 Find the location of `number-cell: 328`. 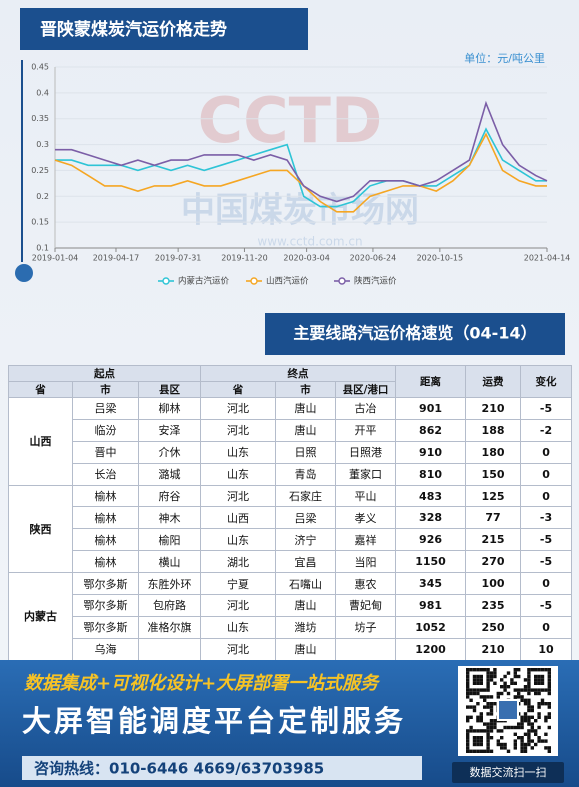

number-cell: 328 is located at coordinates (431, 518).